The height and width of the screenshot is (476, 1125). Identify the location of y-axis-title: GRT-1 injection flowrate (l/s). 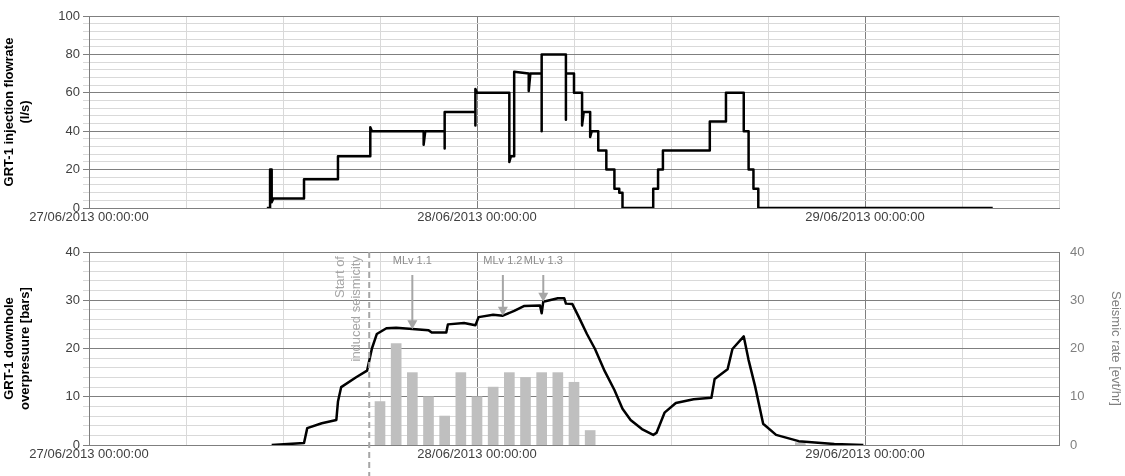
(16, 112).